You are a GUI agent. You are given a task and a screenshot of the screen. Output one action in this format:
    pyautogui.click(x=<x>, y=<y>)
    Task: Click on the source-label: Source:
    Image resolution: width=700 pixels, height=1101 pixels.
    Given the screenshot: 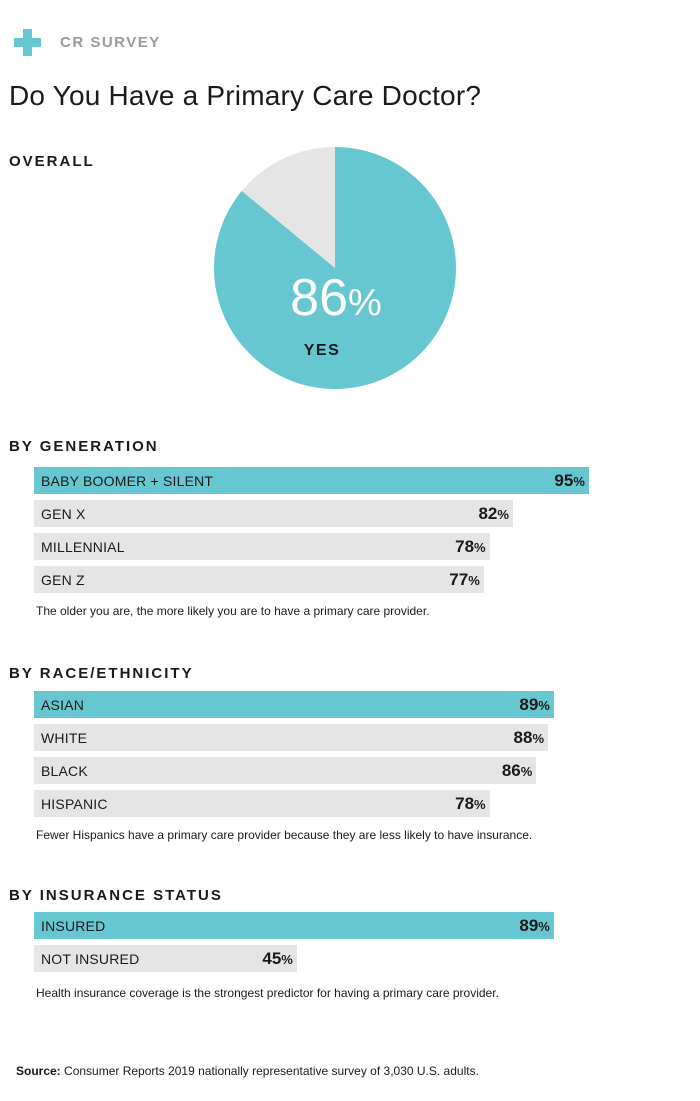 What is the action you would take?
    pyautogui.click(x=38, y=1071)
    